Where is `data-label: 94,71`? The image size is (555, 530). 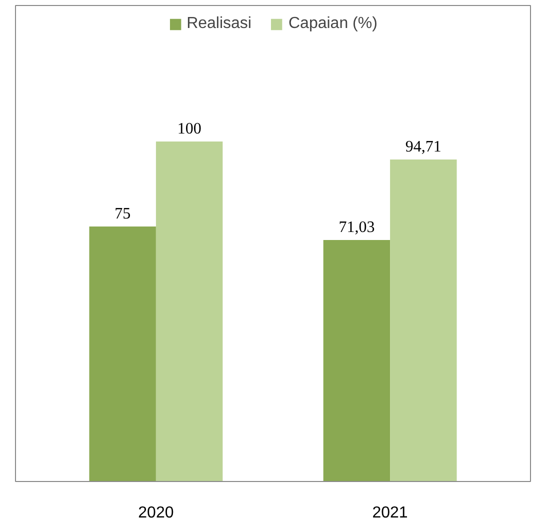
data-label: 94,71 is located at coordinates (423, 147).